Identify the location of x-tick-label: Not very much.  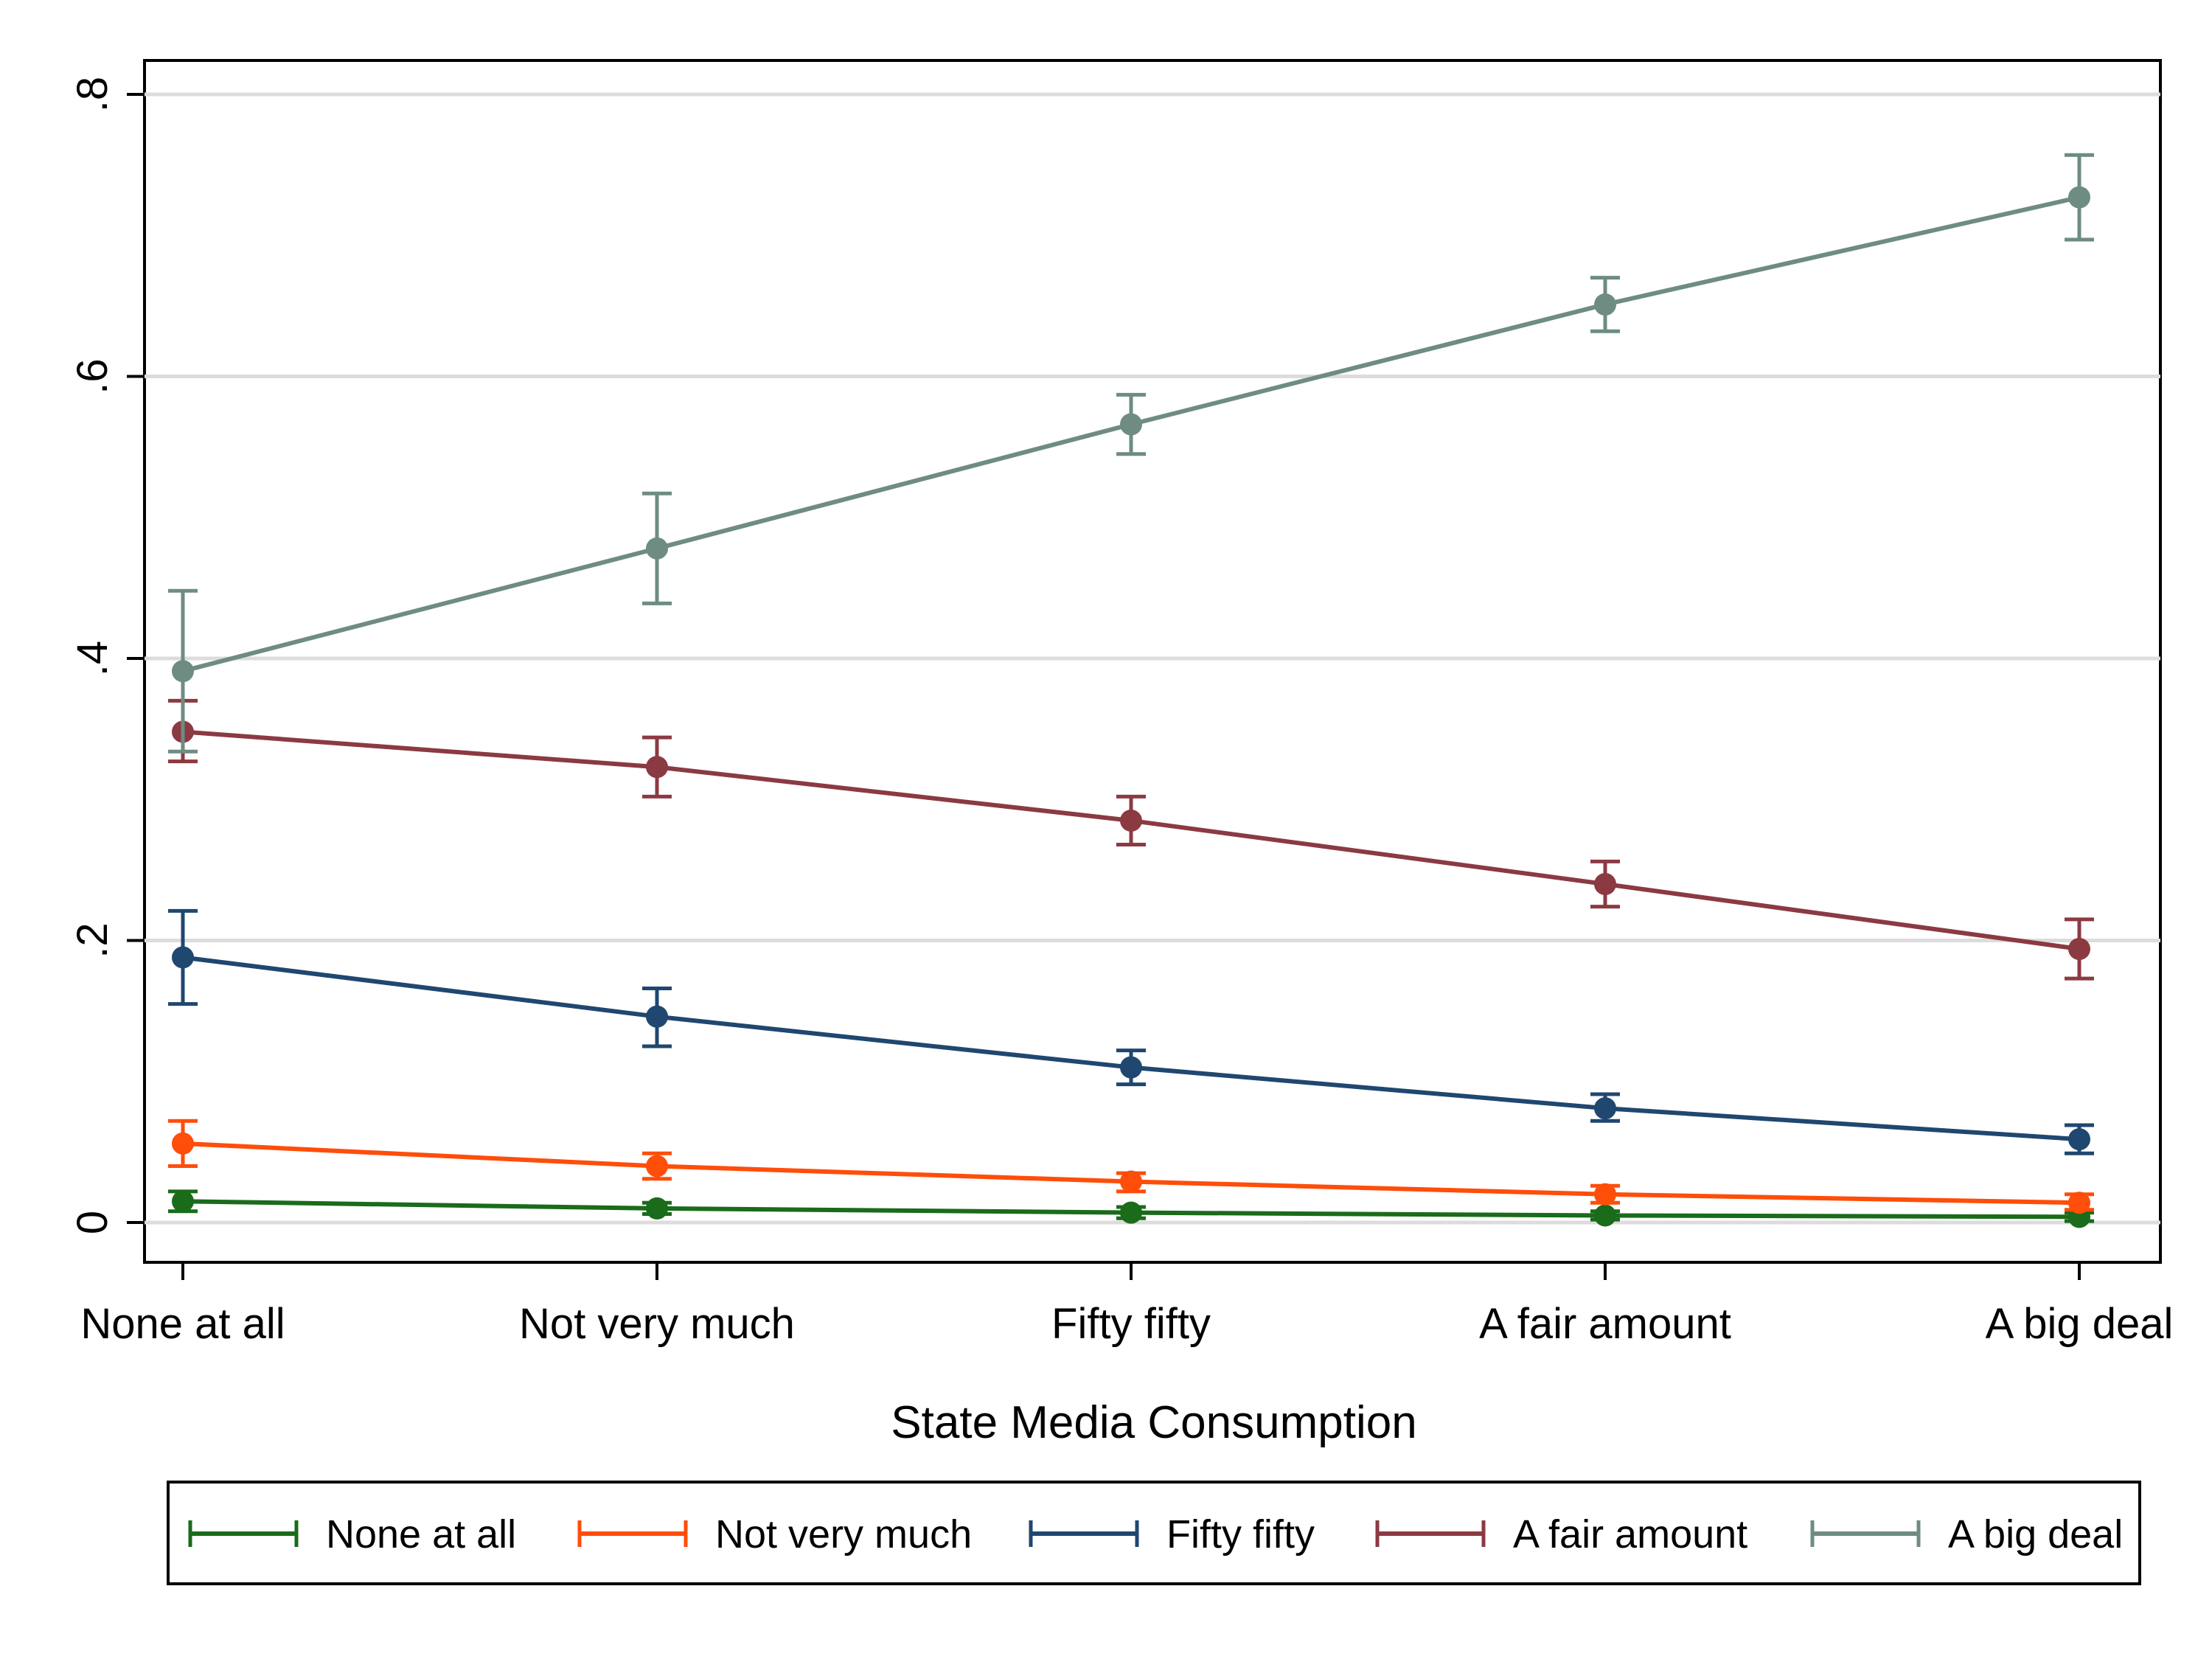
(657, 1324).